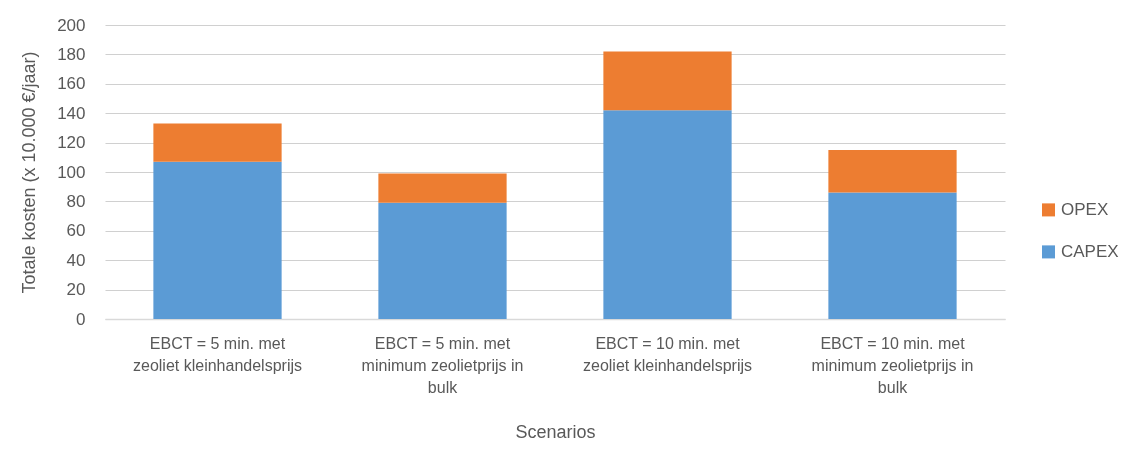 Image resolution: width=1127 pixels, height=449 pixels. What do you see at coordinates (555, 431) in the screenshot?
I see `x-axis-title: Scenarios` at bounding box center [555, 431].